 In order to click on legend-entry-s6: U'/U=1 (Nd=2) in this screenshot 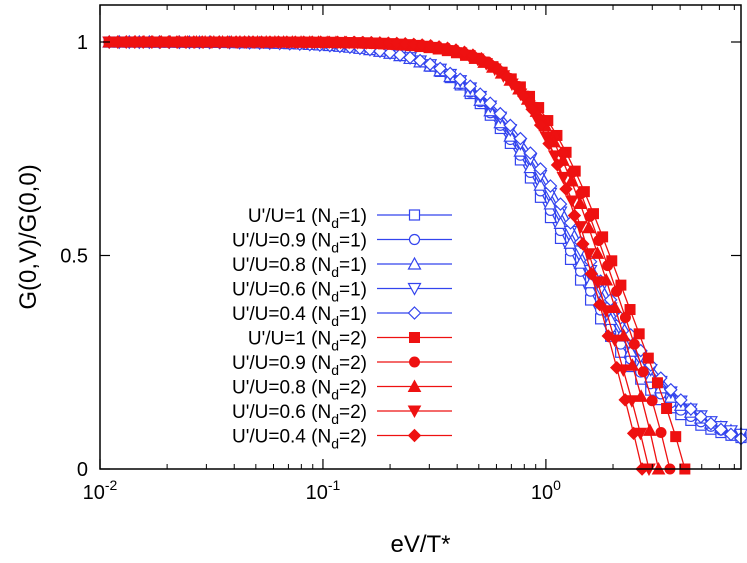, I will do `click(350, 341)`.